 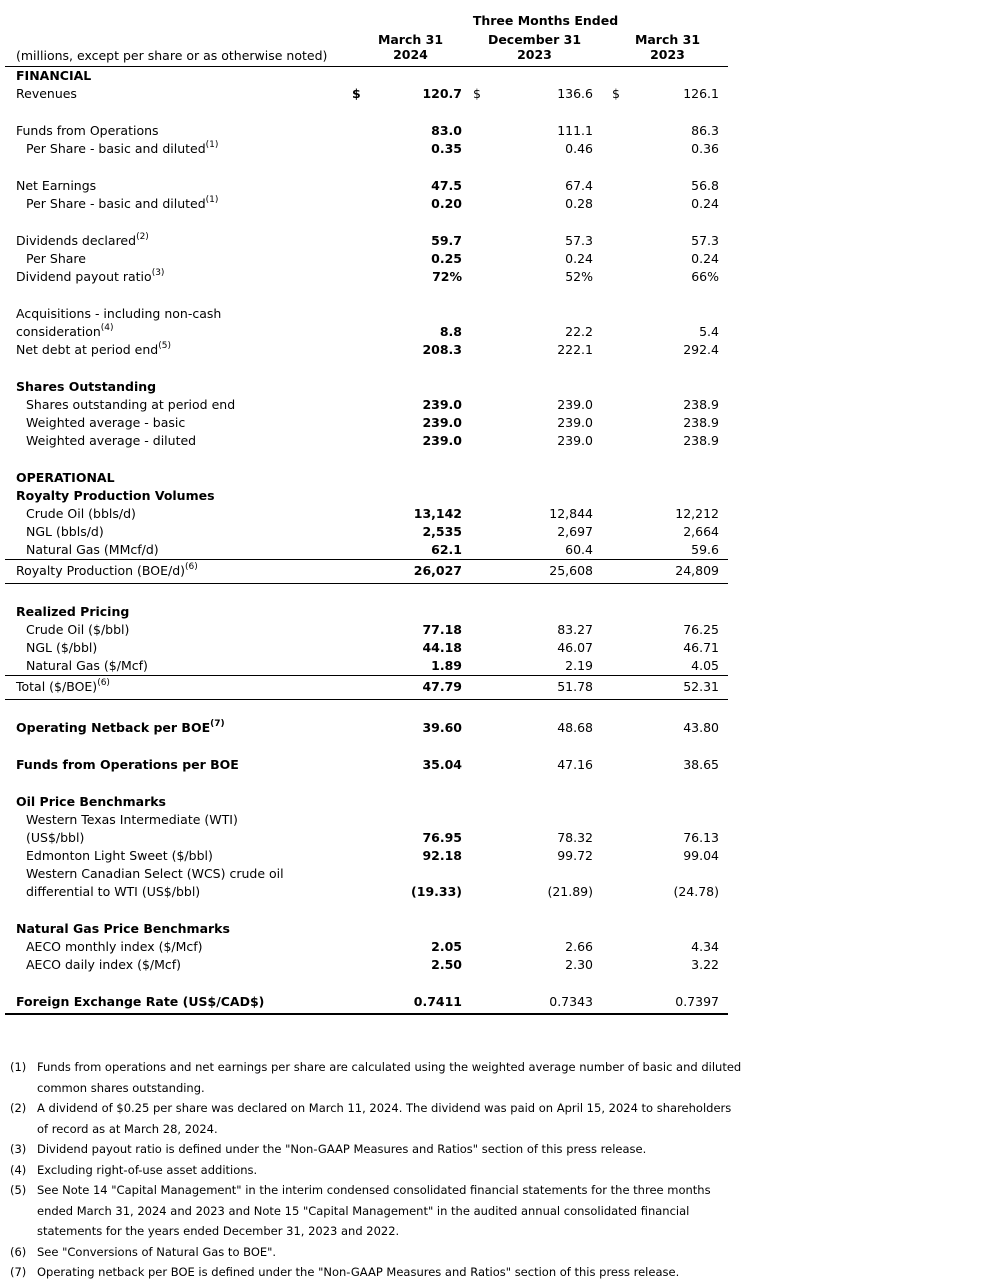 I want to click on cell-value: 47.79, so click(x=442, y=686).